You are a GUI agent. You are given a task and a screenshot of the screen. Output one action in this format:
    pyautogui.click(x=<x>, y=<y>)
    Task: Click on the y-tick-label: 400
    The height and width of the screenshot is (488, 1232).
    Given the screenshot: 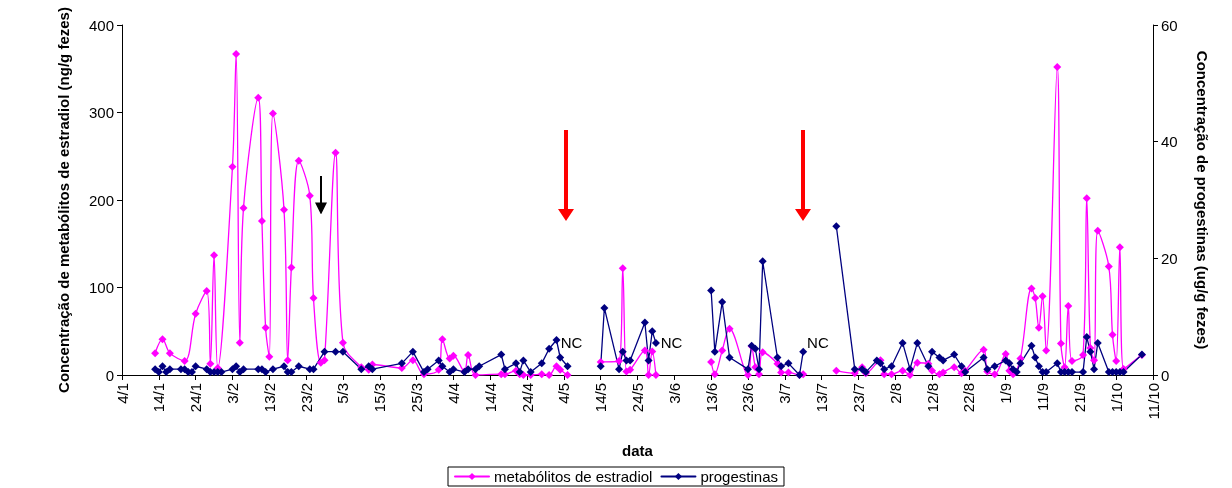 What is the action you would take?
    pyautogui.click(x=101, y=25)
    